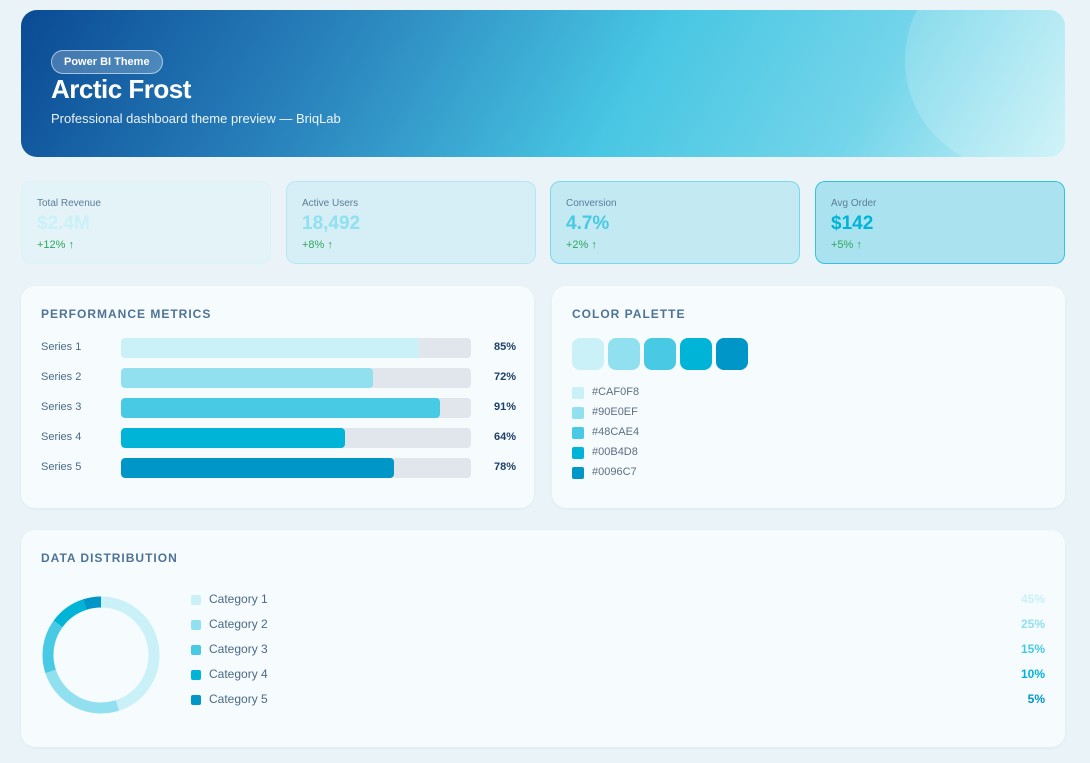 Image resolution: width=1090 pixels, height=763 pixels. What do you see at coordinates (618, 650) in the screenshot?
I see `legend-row-category-3: Category 3 15%` at bounding box center [618, 650].